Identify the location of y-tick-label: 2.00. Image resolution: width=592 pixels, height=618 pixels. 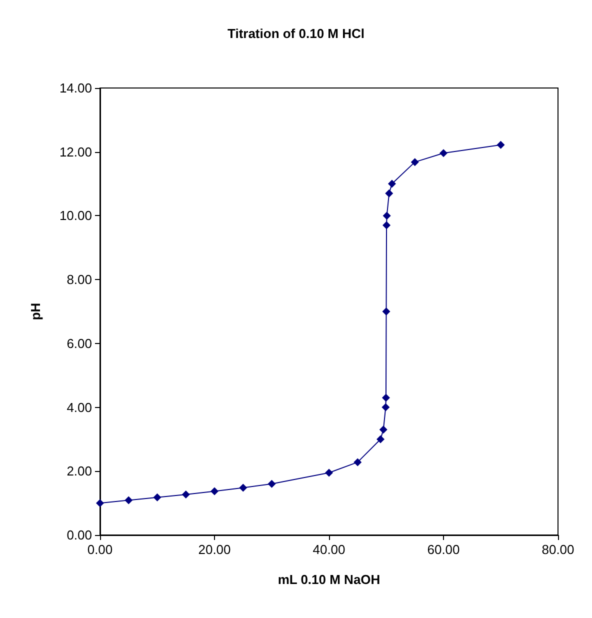
(79, 471).